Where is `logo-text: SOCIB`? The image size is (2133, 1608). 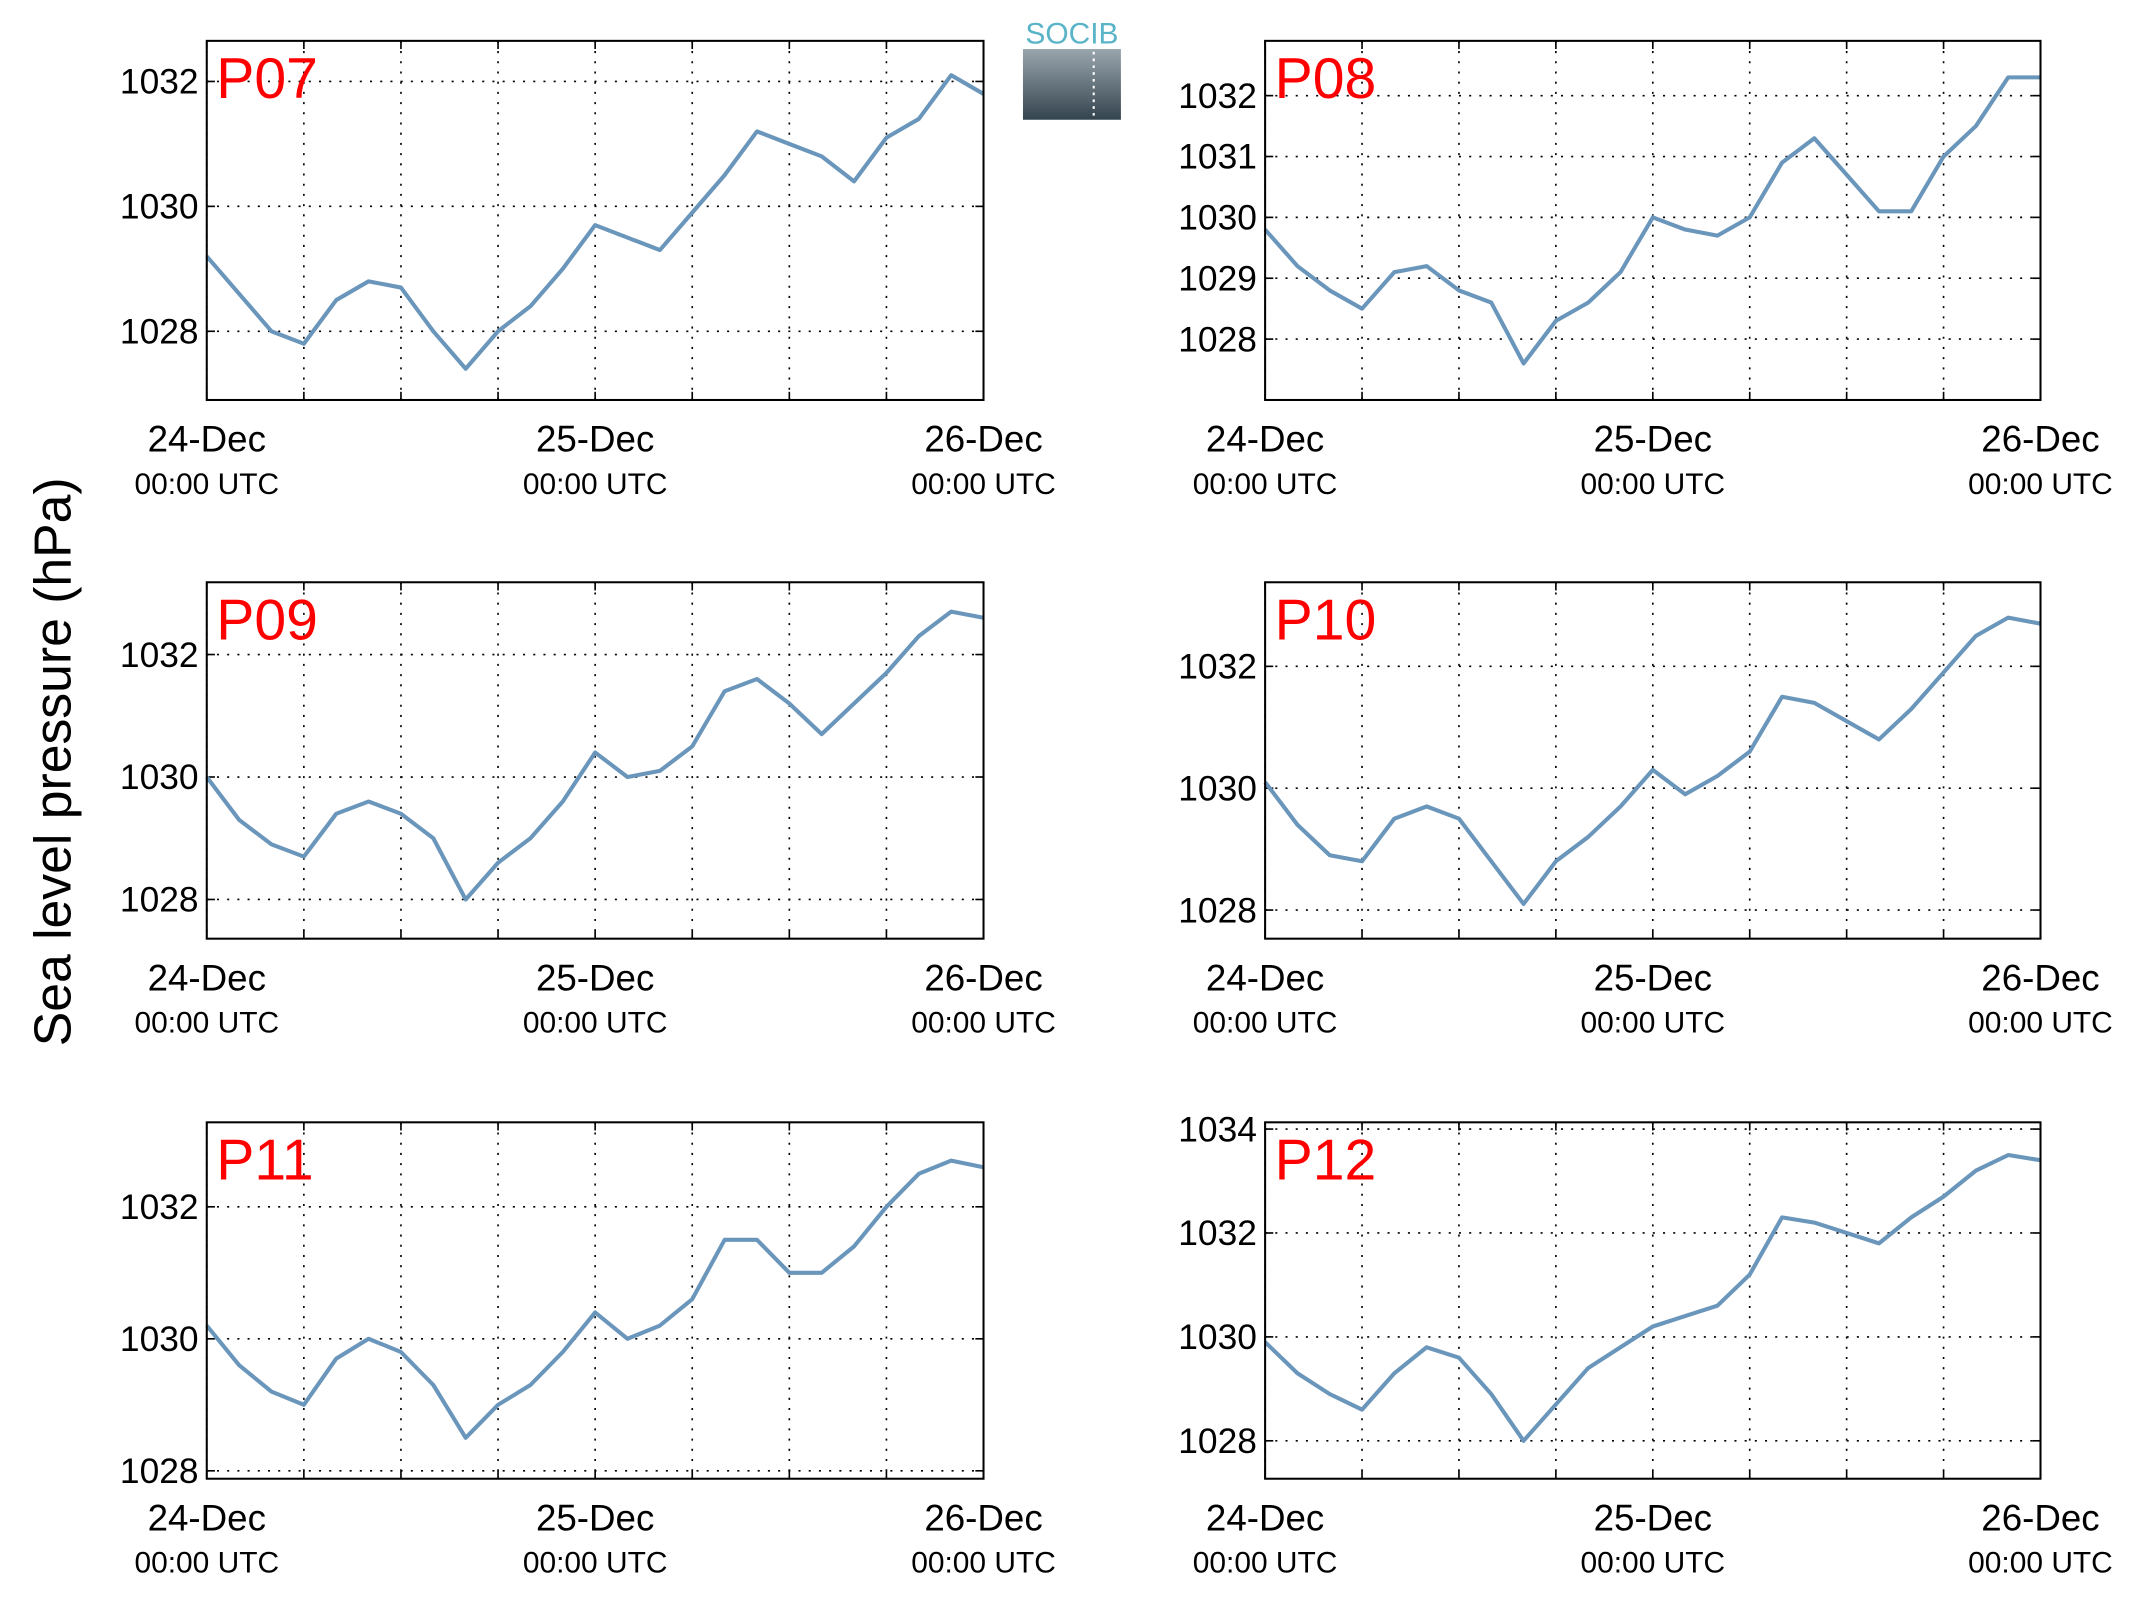 logo-text: SOCIB is located at coordinates (1071, 34).